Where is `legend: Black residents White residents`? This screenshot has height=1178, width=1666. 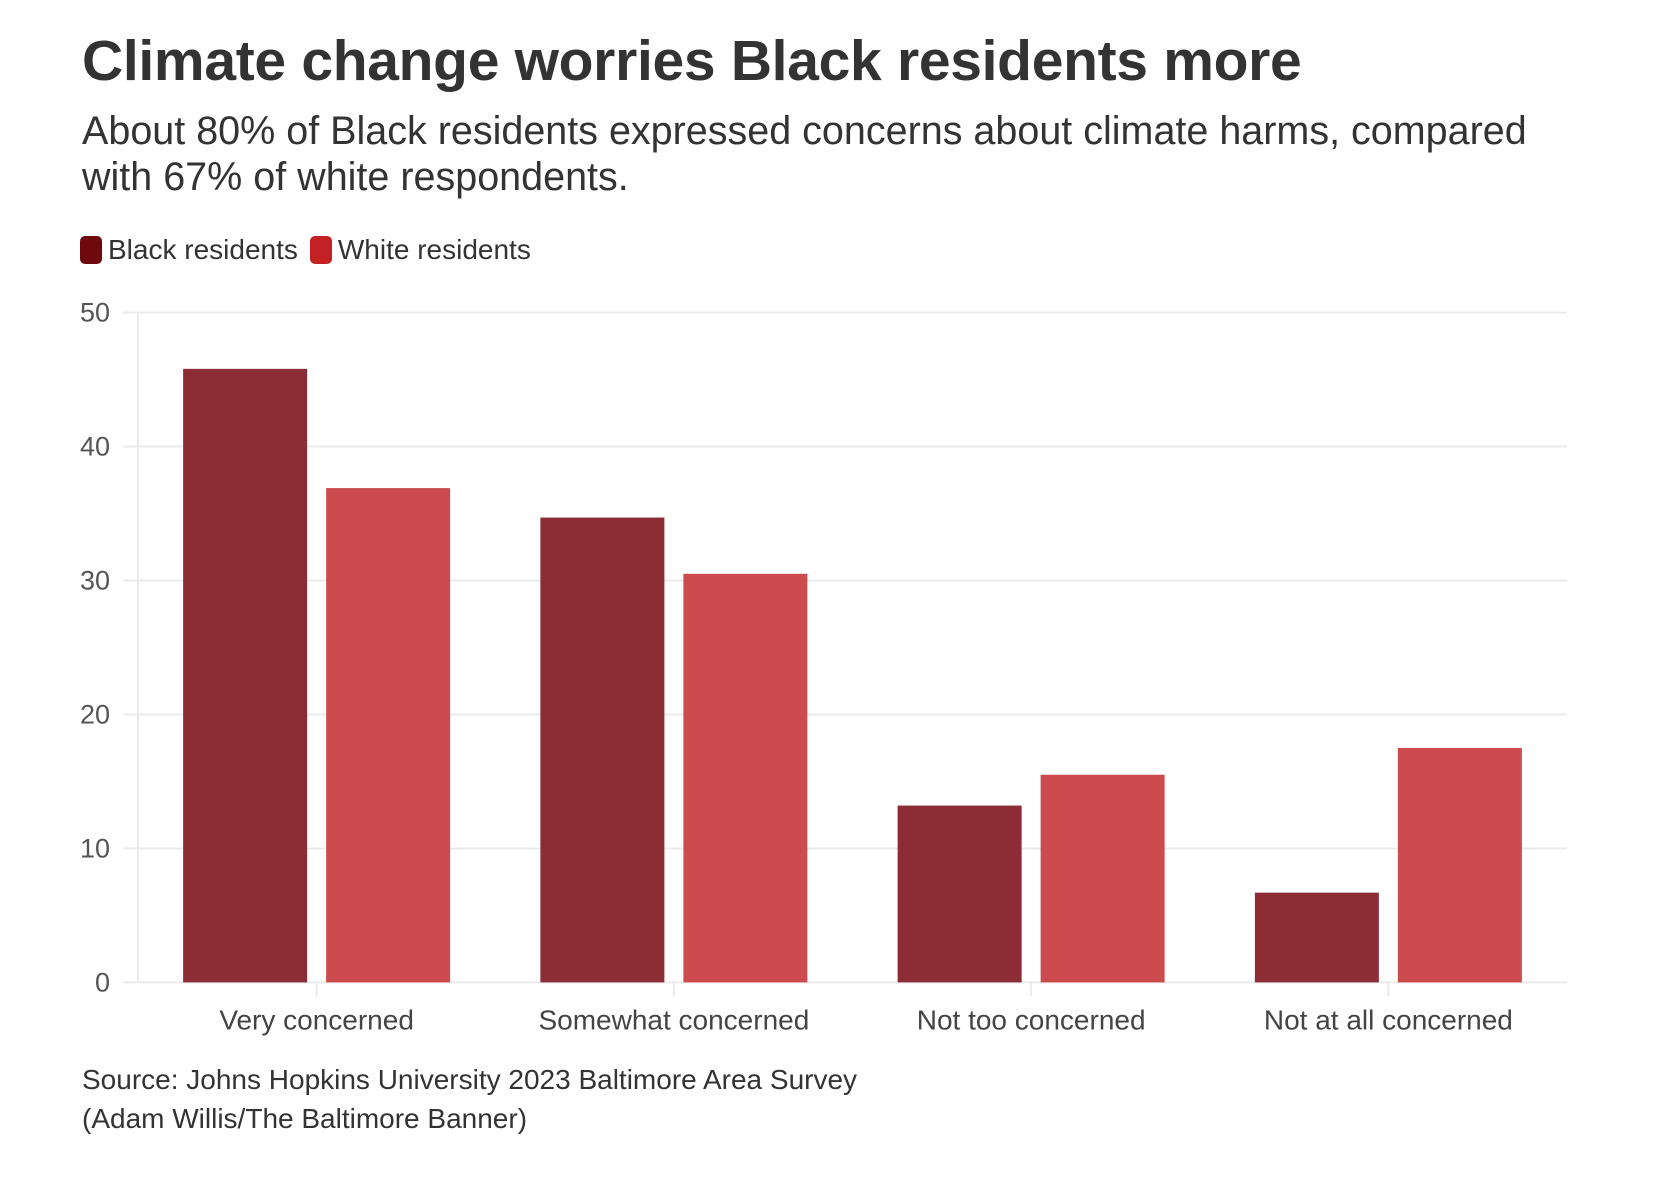
legend: Black residents White residents is located at coordinates (311, 250).